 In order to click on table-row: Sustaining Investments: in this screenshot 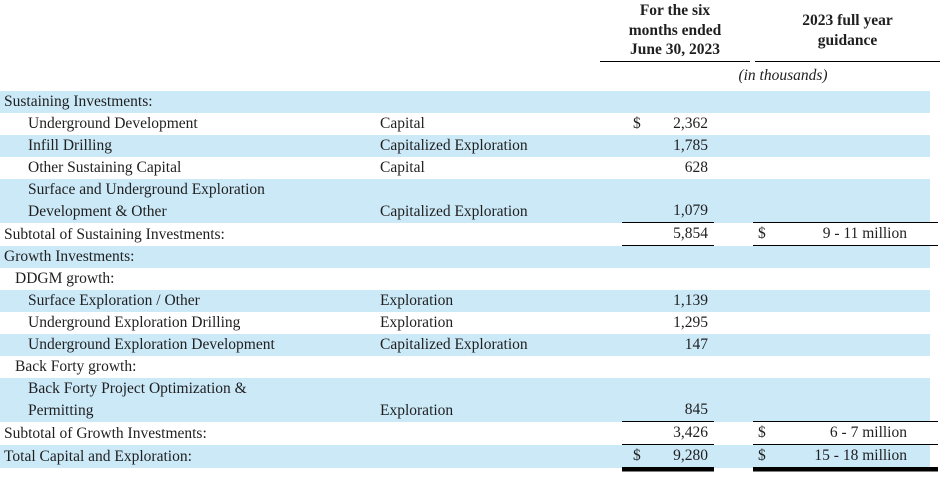, I will do `click(469, 102)`.